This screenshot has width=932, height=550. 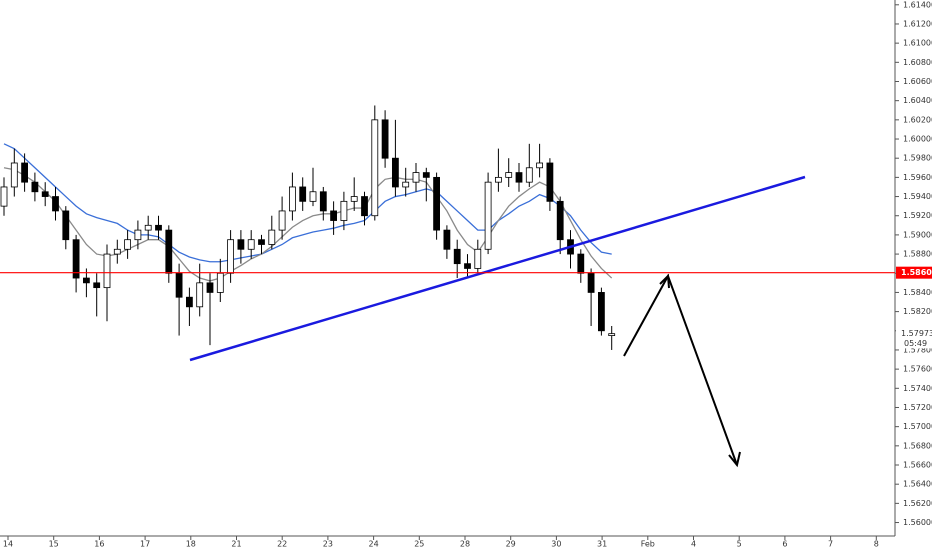 What do you see at coordinates (191, 544) in the screenshot?
I see `x-tick-label: 18` at bounding box center [191, 544].